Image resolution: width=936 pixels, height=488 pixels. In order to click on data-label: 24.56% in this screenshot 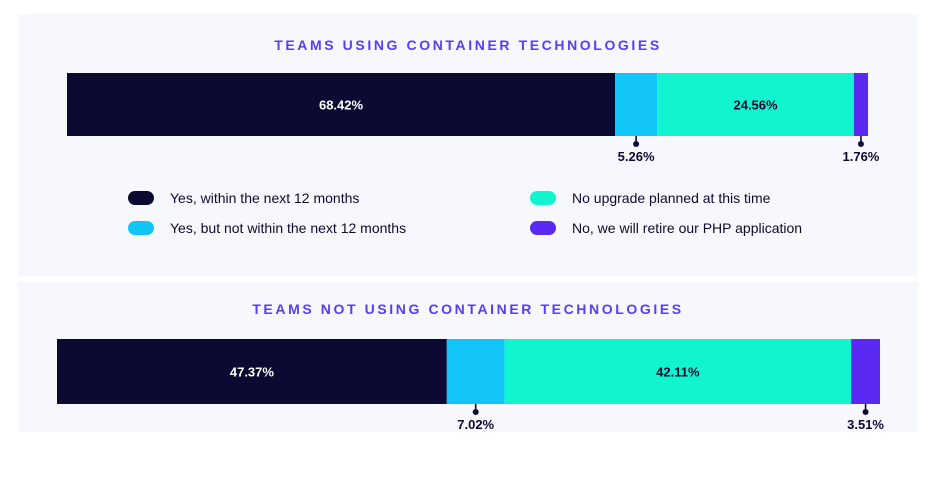, I will do `click(755, 105)`.